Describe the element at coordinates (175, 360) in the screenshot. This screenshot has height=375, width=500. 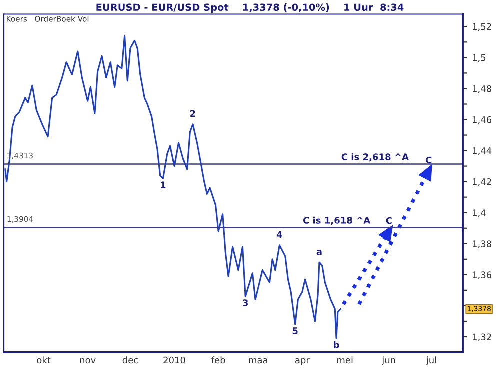
I see `x-tick-label: 2010` at that location.